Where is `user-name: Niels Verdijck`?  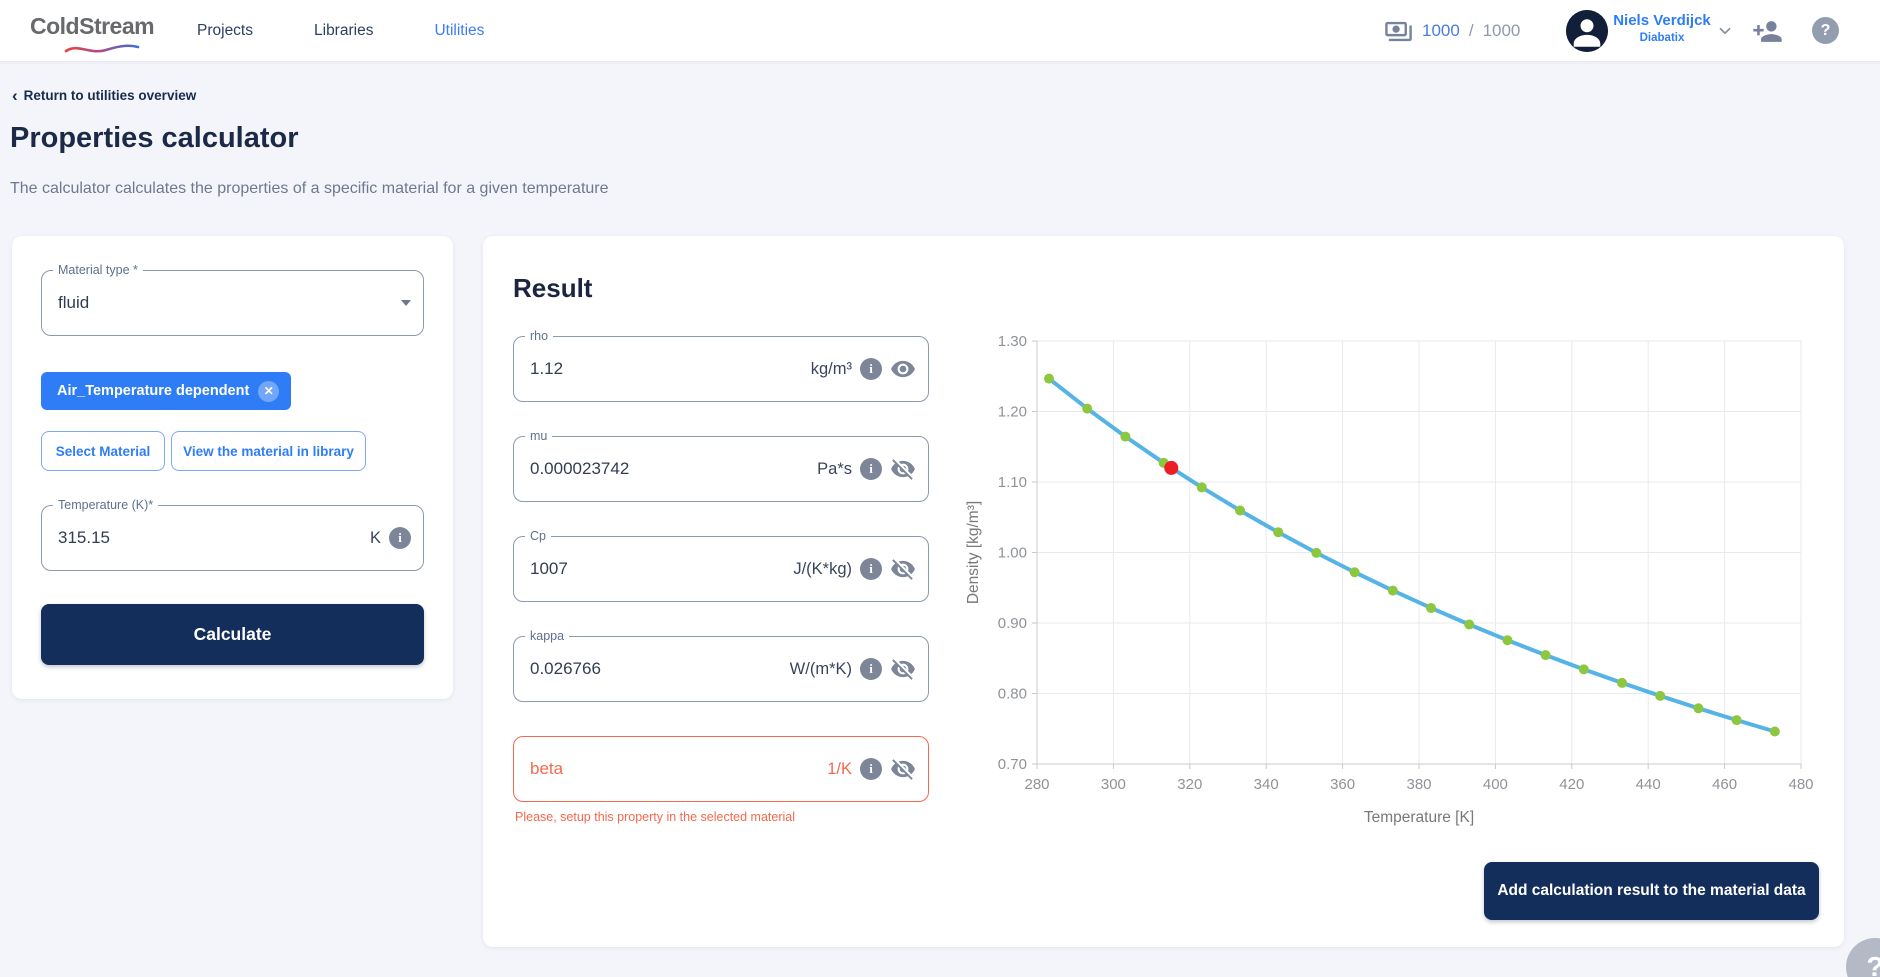 user-name: Niels Verdijck is located at coordinates (1662, 20).